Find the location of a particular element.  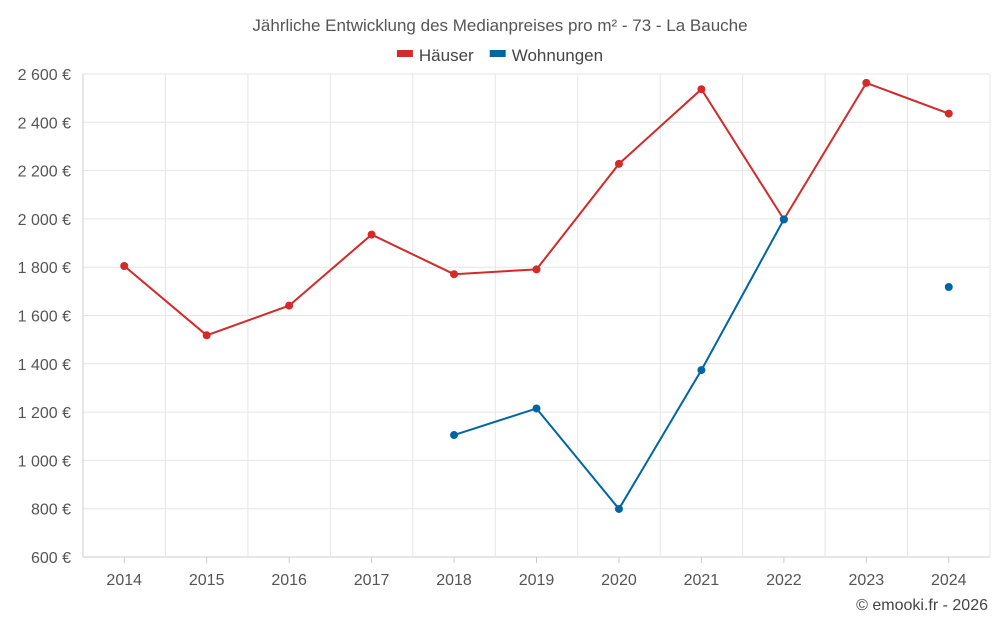

x-tick-label: 2023 is located at coordinates (867, 580).